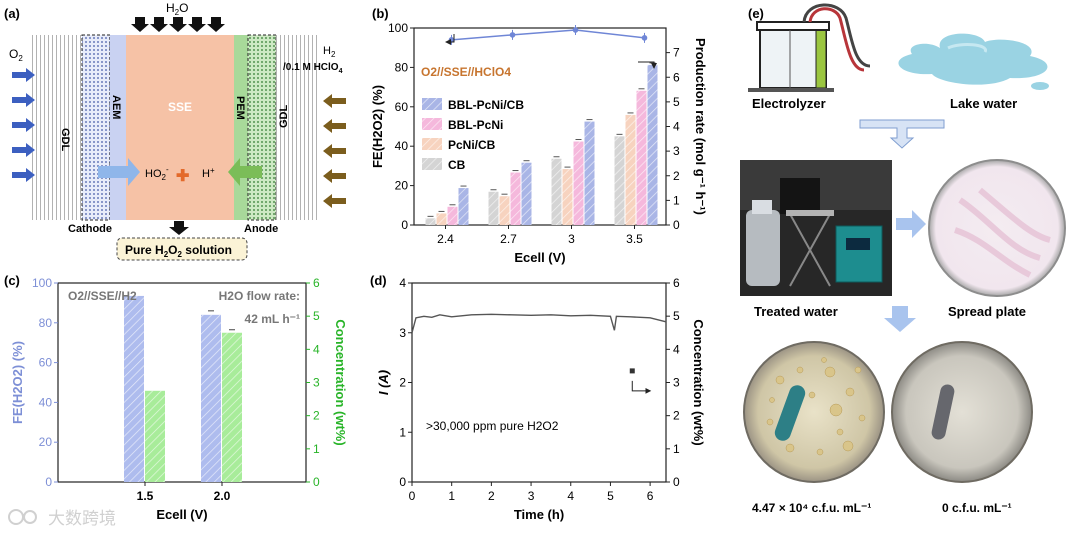 This screenshot has height=534, width=1080. I want to click on watermark-text: 大数跨境, so click(82, 518).